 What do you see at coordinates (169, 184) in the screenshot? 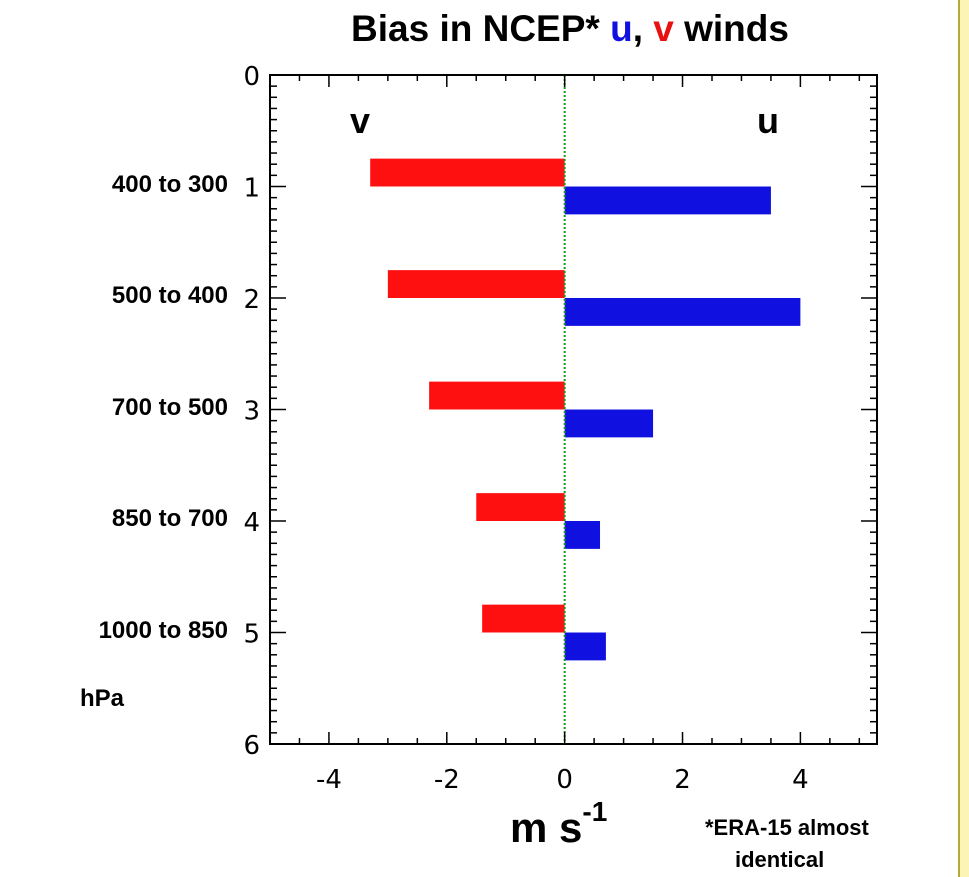
I see `level-label-1: 400 to 300` at bounding box center [169, 184].